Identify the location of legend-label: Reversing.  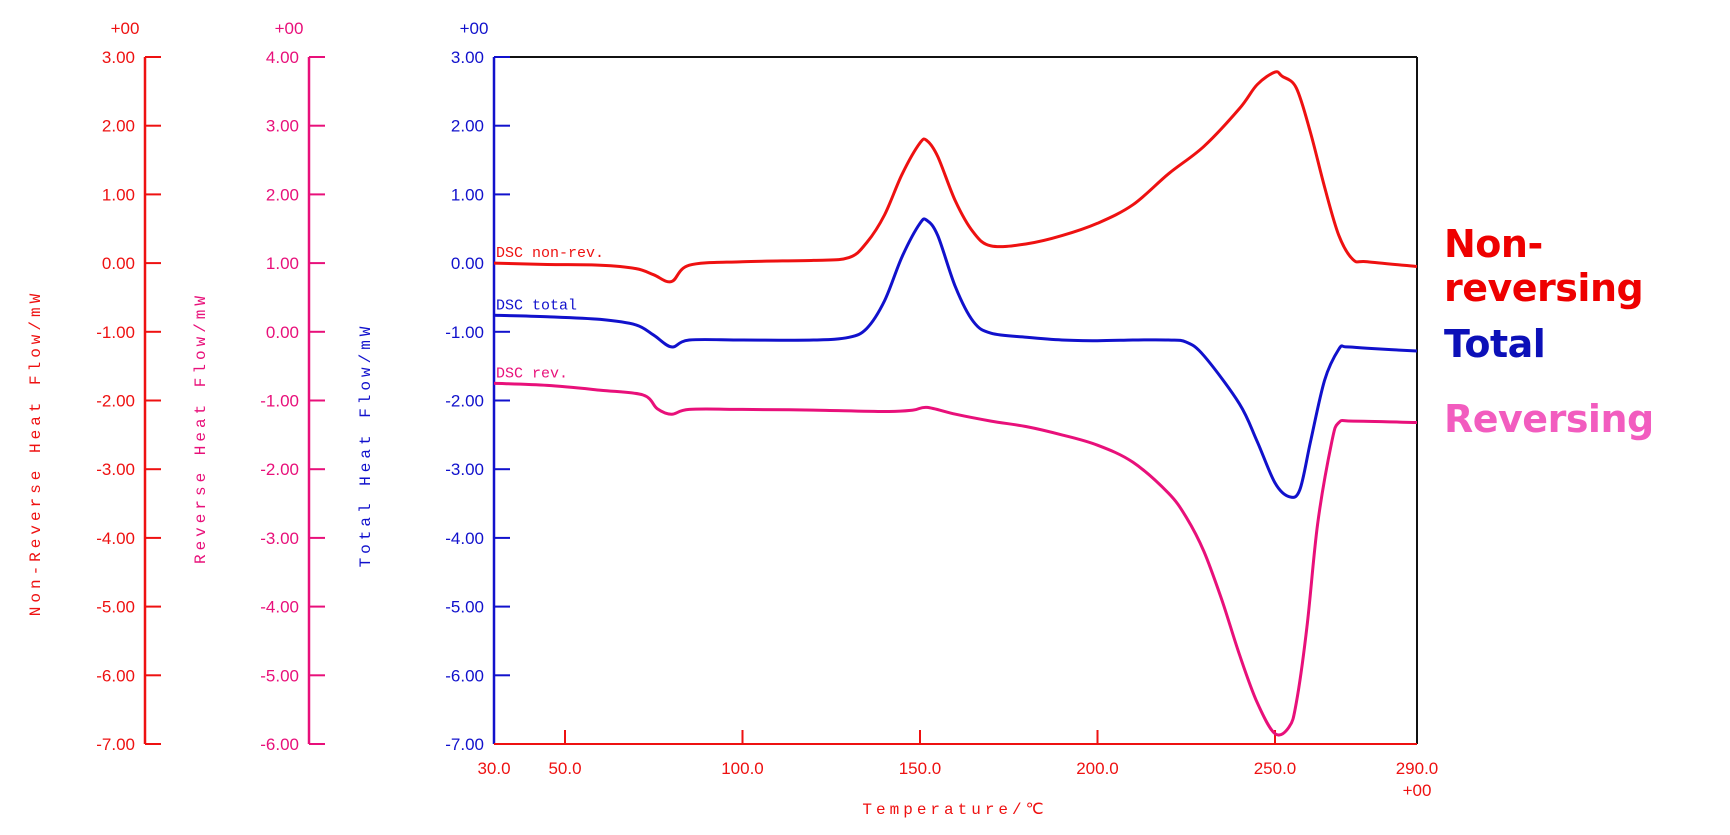
(1549, 419).